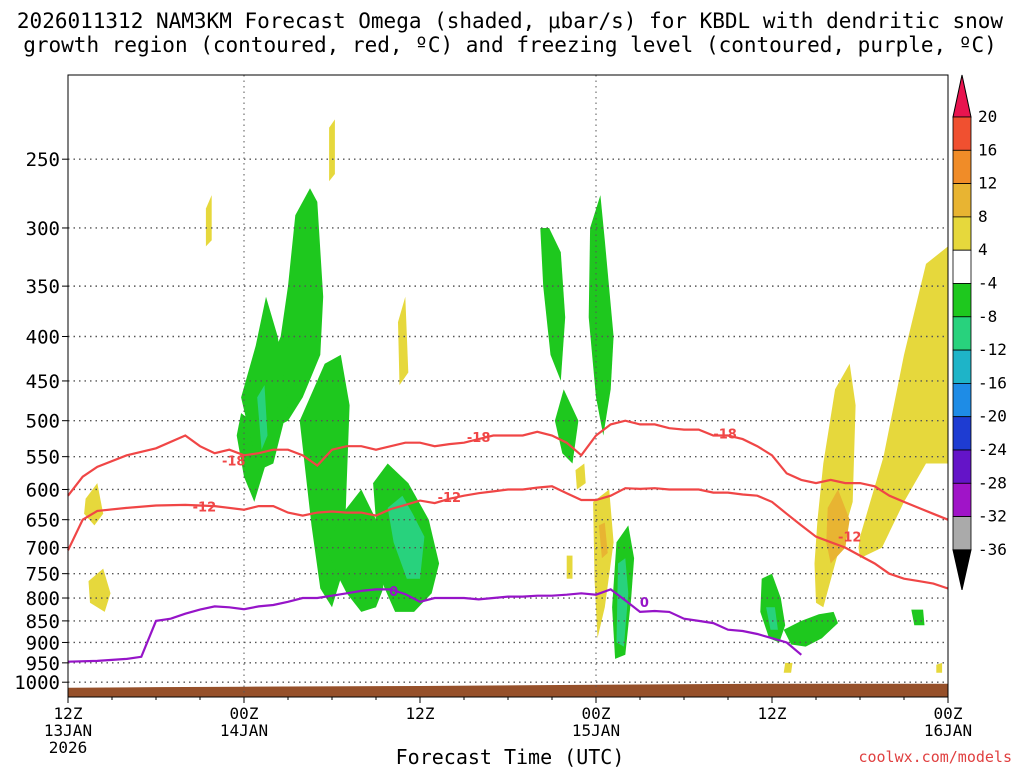  I want to click on y-tick-label-900: 900, so click(43, 643).